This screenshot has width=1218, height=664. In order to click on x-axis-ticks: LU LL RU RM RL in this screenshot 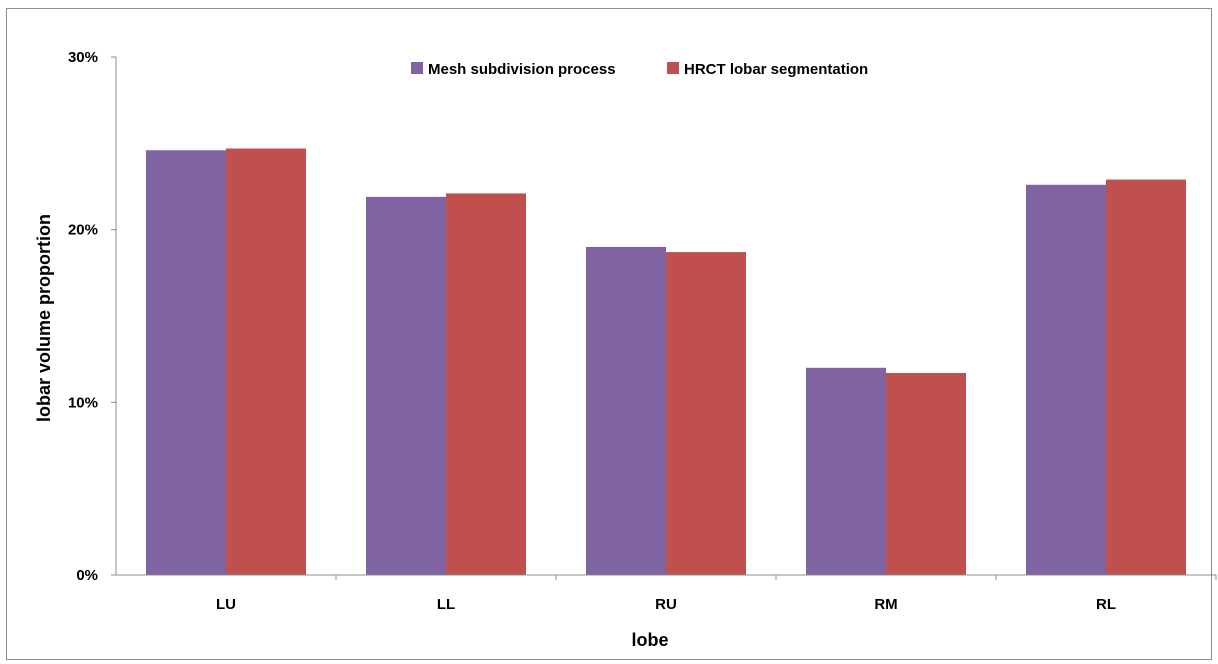, I will do `click(716, 594)`.